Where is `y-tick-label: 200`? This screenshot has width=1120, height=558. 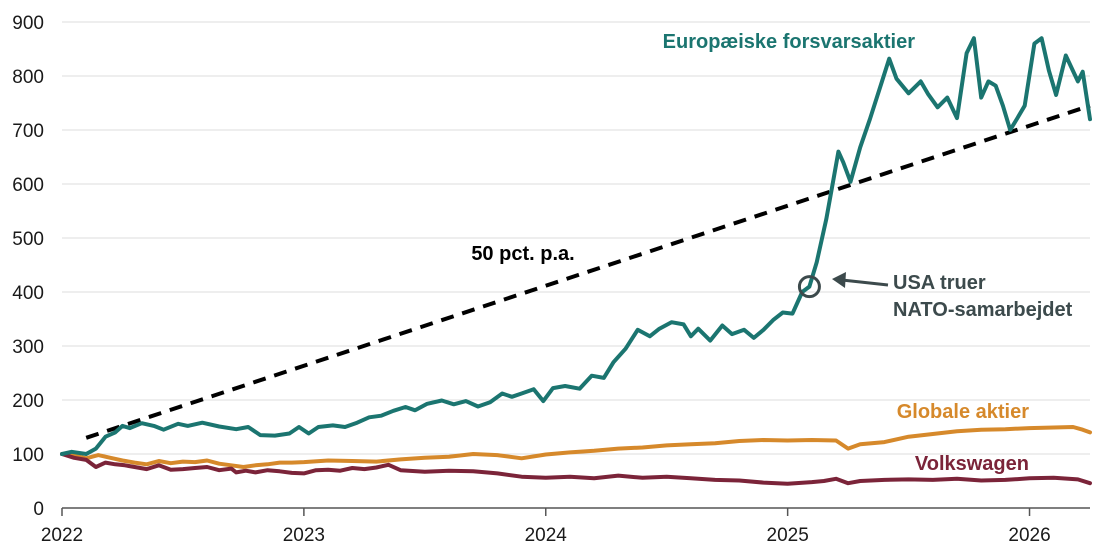 y-tick-label: 200 is located at coordinates (28, 401).